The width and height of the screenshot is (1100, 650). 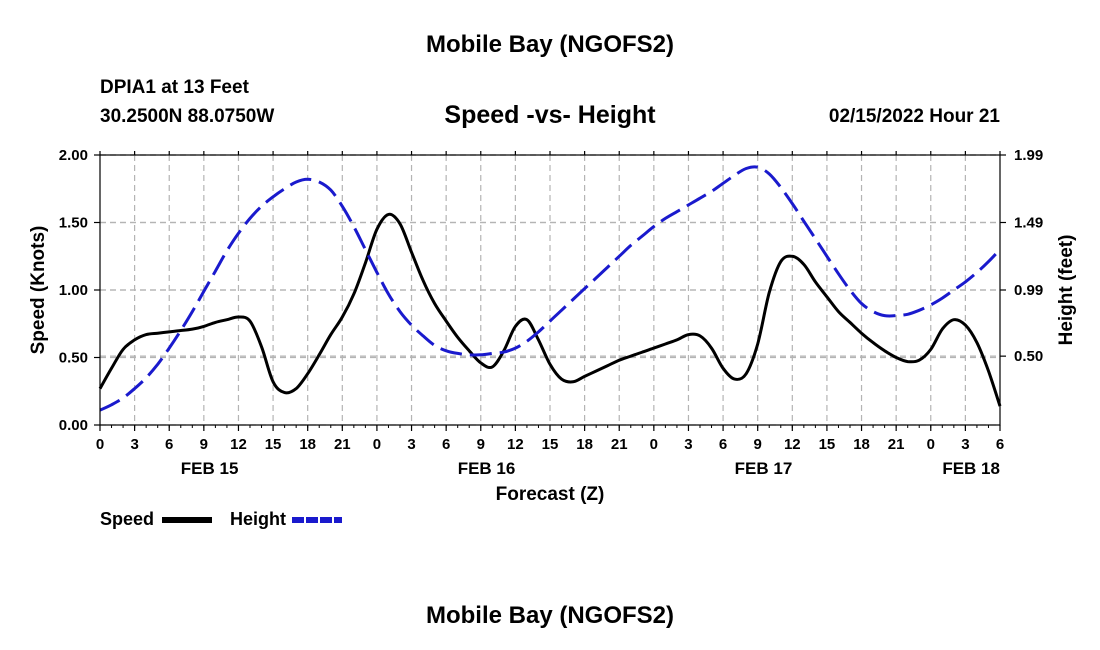 What do you see at coordinates (1028, 223) in the screenshot?
I see `y-tick-label-right: 1.49` at bounding box center [1028, 223].